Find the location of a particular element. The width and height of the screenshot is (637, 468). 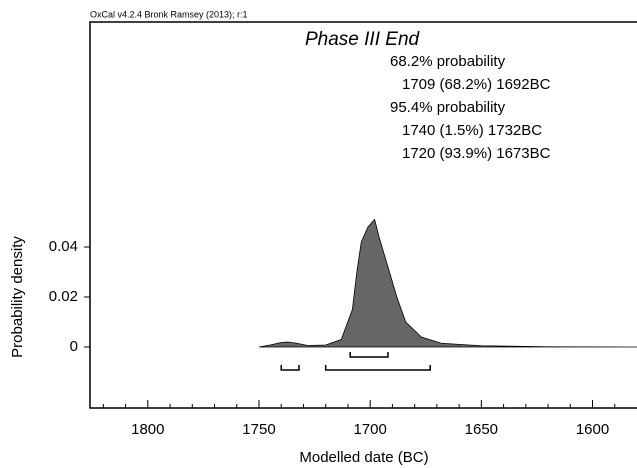

y-tick-label: 0.04 is located at coordinates (63, 246).